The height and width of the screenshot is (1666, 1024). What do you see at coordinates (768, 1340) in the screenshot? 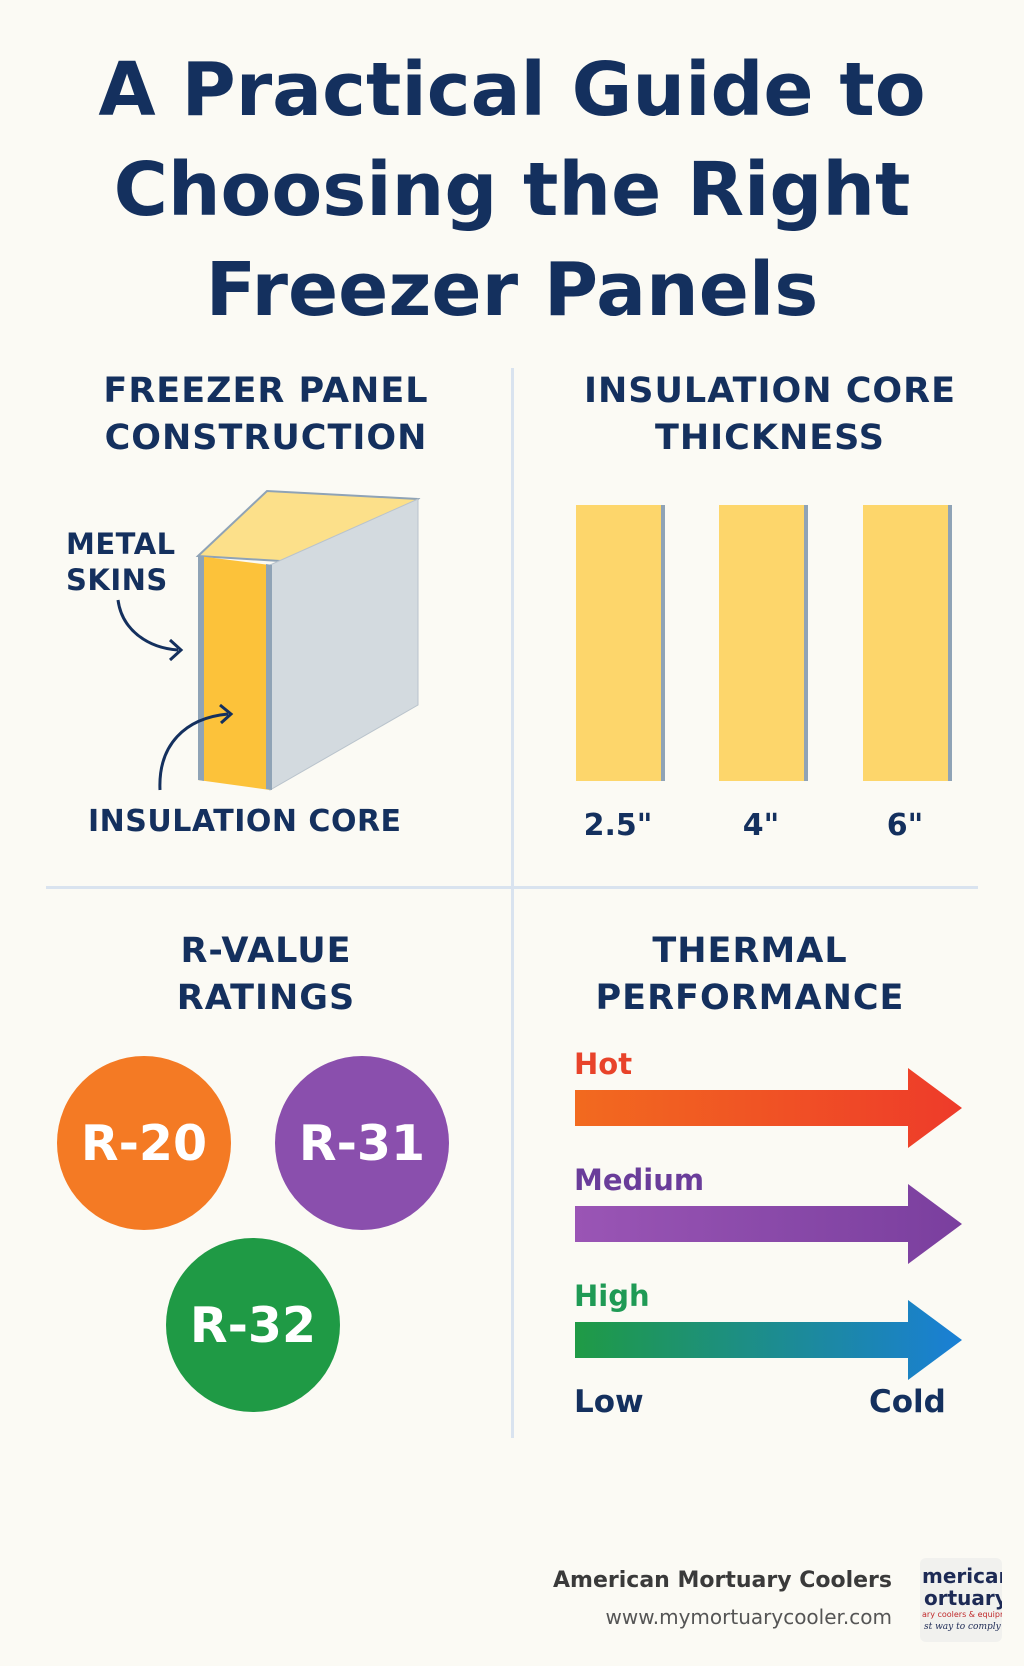
I see `thermal-arrow-high` at bounding box center [768, 1340].